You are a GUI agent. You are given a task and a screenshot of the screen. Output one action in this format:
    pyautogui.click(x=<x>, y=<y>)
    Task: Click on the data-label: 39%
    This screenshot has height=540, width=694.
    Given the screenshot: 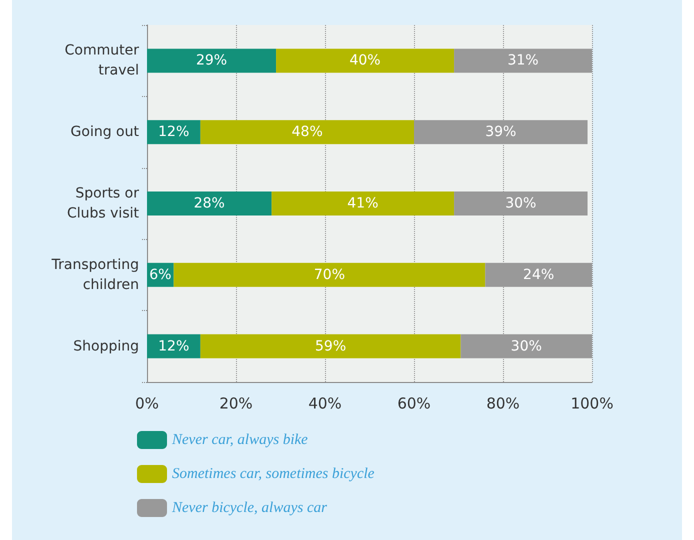 What is the action you would take?
    pyautogui.click(x=500, y=132)
    